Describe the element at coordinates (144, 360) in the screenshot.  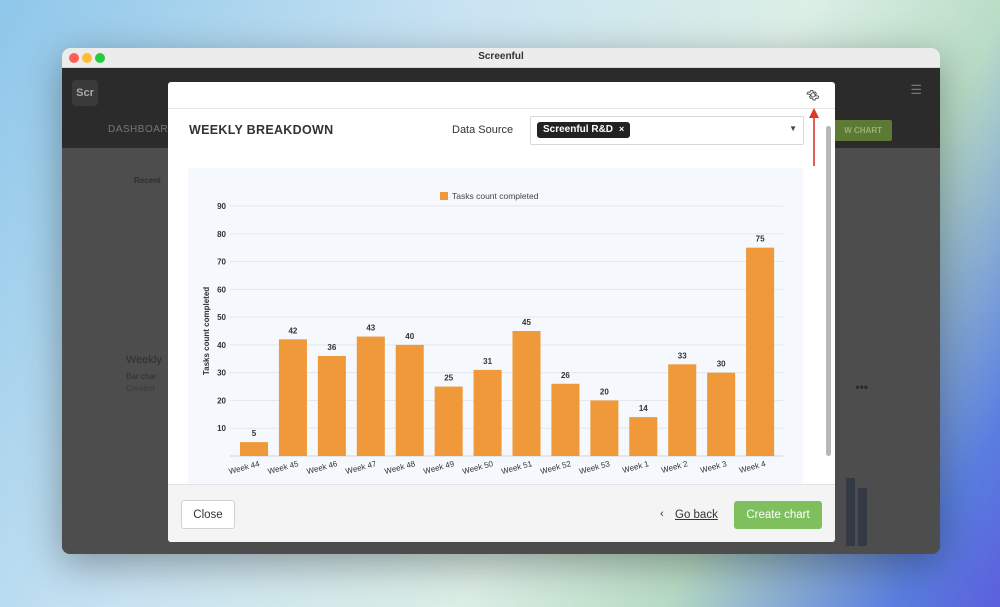
I see `card-title: Weekly` at that location.